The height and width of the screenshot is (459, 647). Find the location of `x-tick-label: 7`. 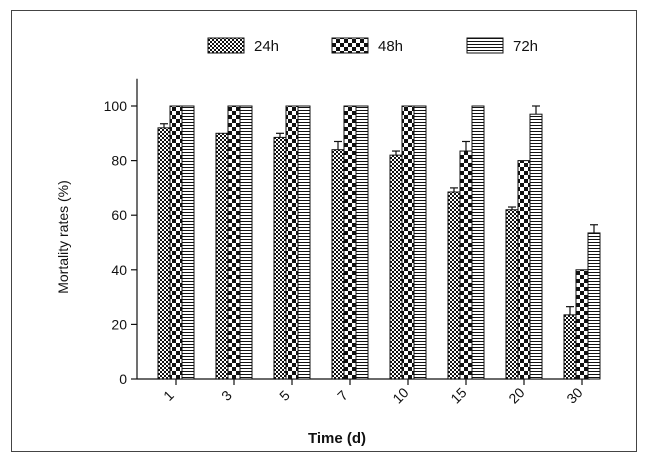

x-tick-label: 7 is located at coordinates (342, 395).